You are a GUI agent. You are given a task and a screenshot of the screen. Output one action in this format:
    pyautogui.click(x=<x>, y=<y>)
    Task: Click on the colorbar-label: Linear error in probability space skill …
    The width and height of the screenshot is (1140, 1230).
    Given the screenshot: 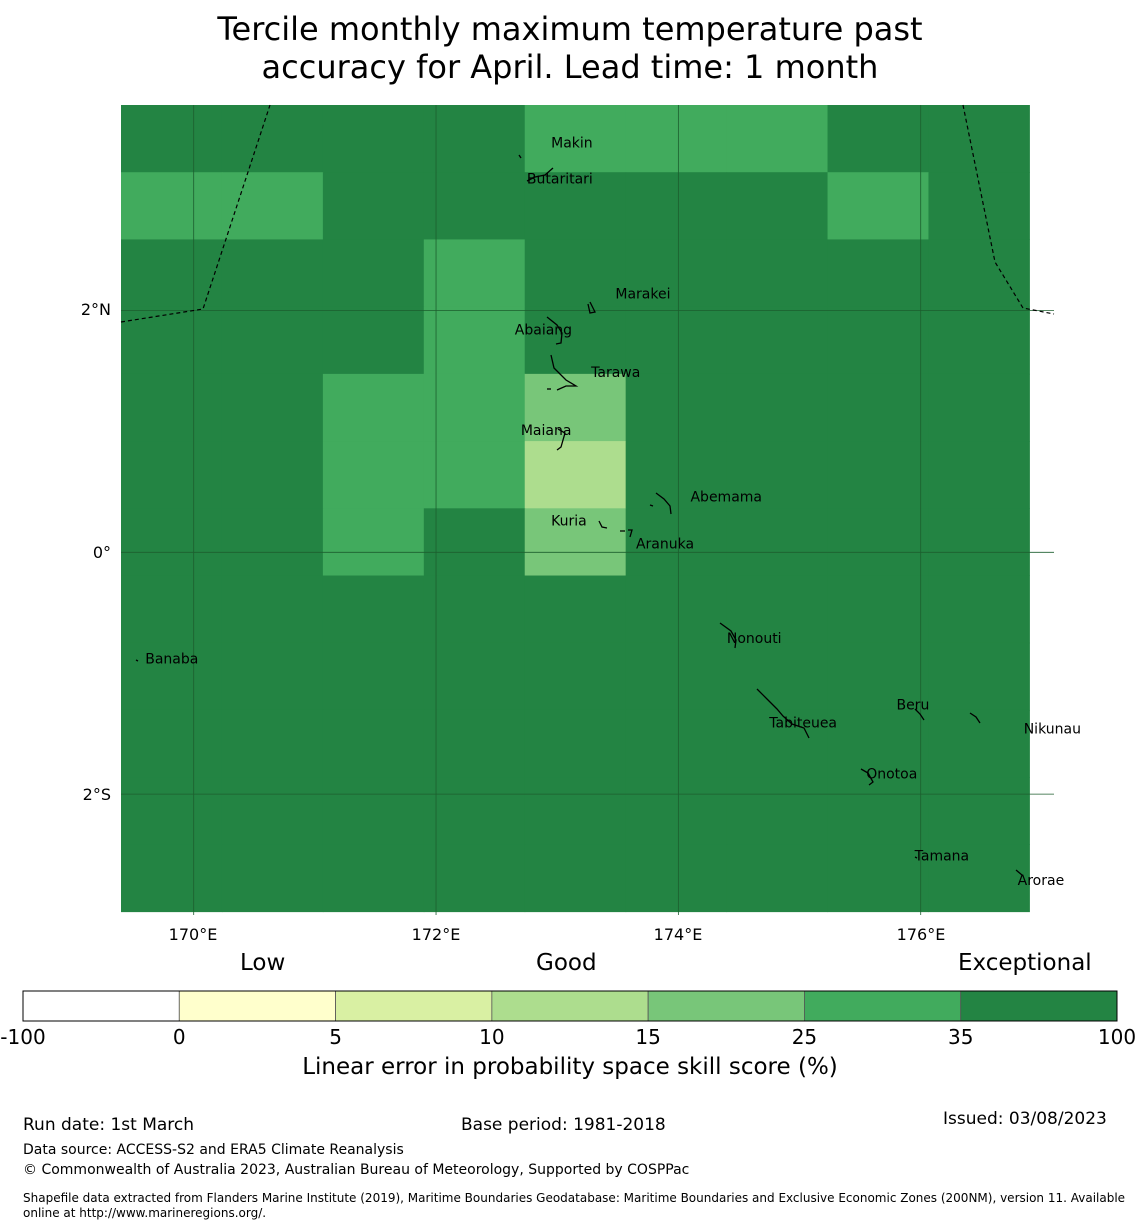 What is the action you would take?
    pyautogui.click(x=570, y=1067)
    